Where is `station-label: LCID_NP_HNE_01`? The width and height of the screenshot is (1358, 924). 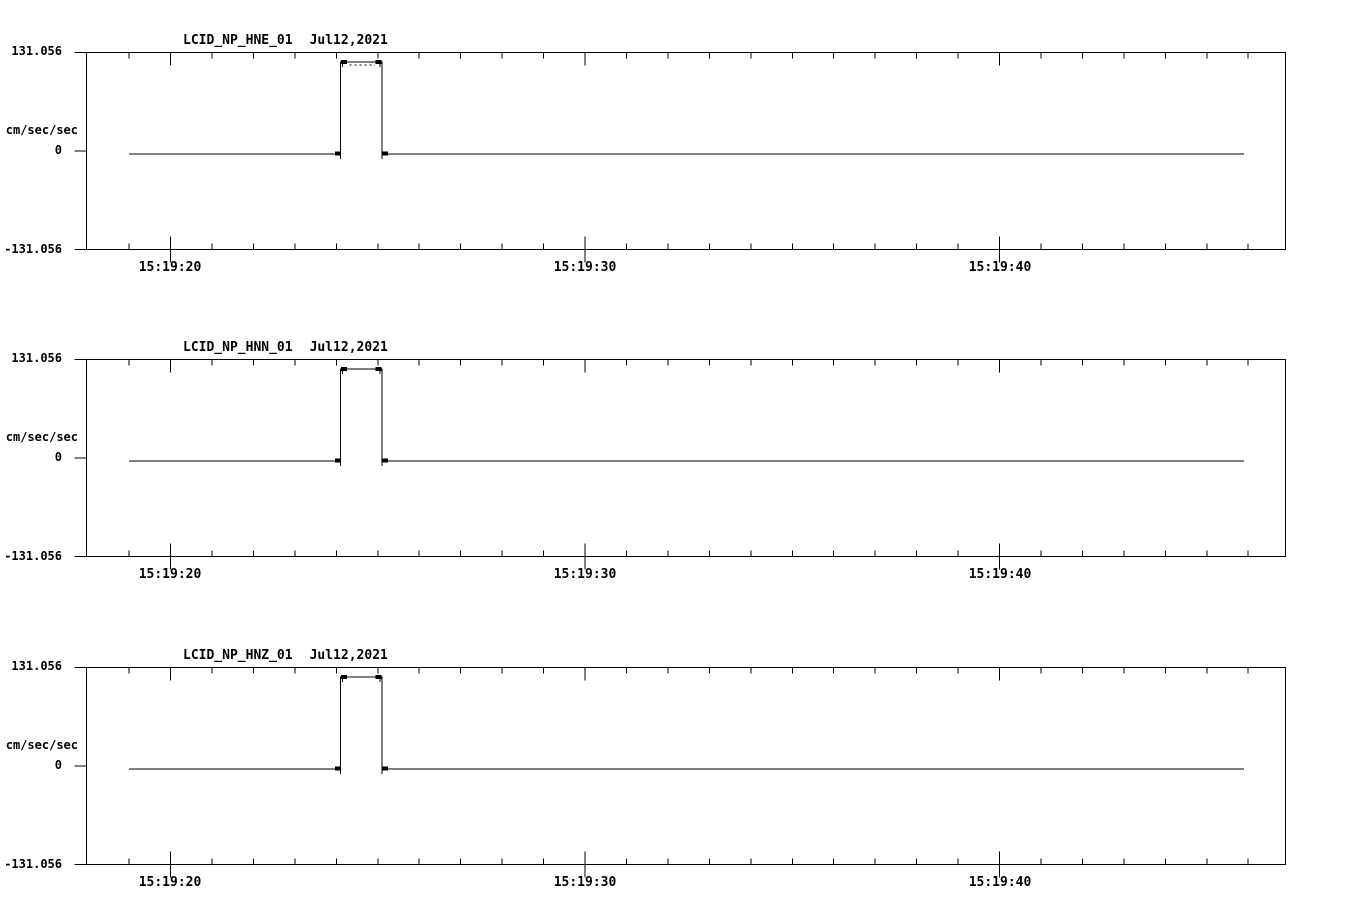 station-label: LCID_NP_HNE_01 is located at coordinates (238, 40).